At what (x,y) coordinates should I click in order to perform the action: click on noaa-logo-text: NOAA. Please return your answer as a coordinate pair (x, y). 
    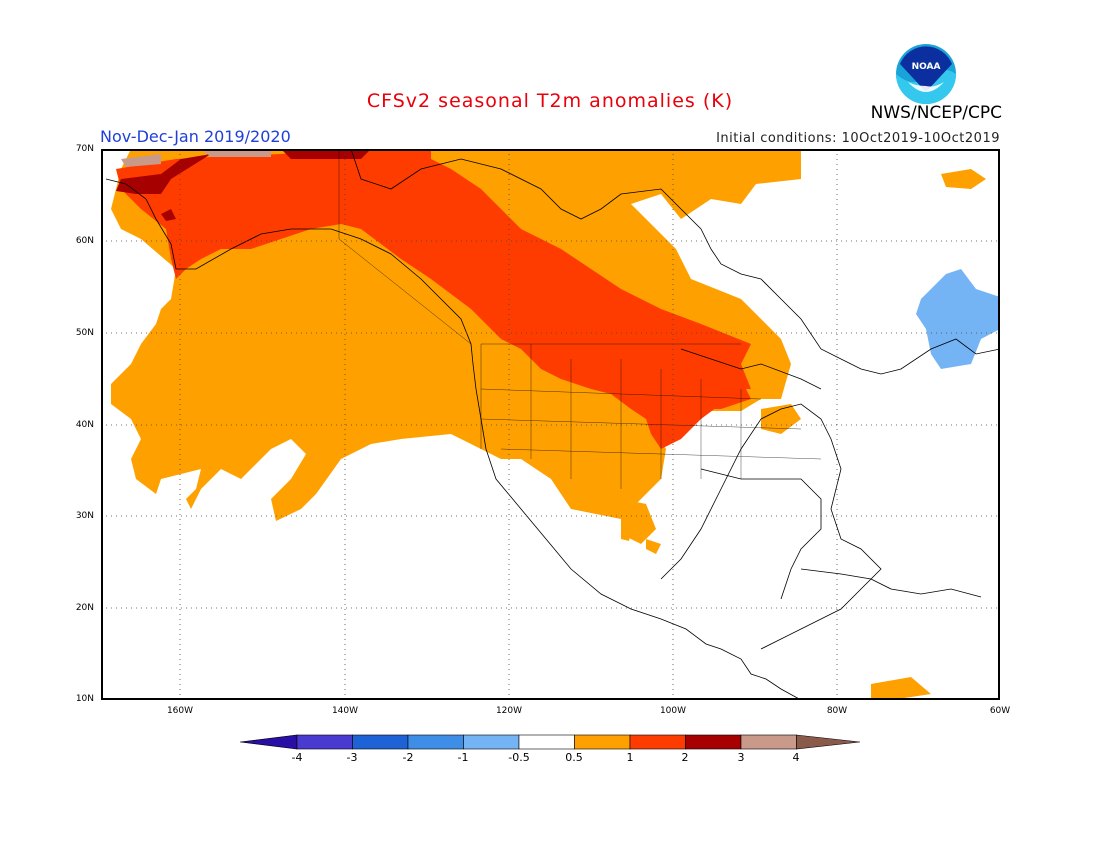
    Looking at the image, I should click on (926, 67).